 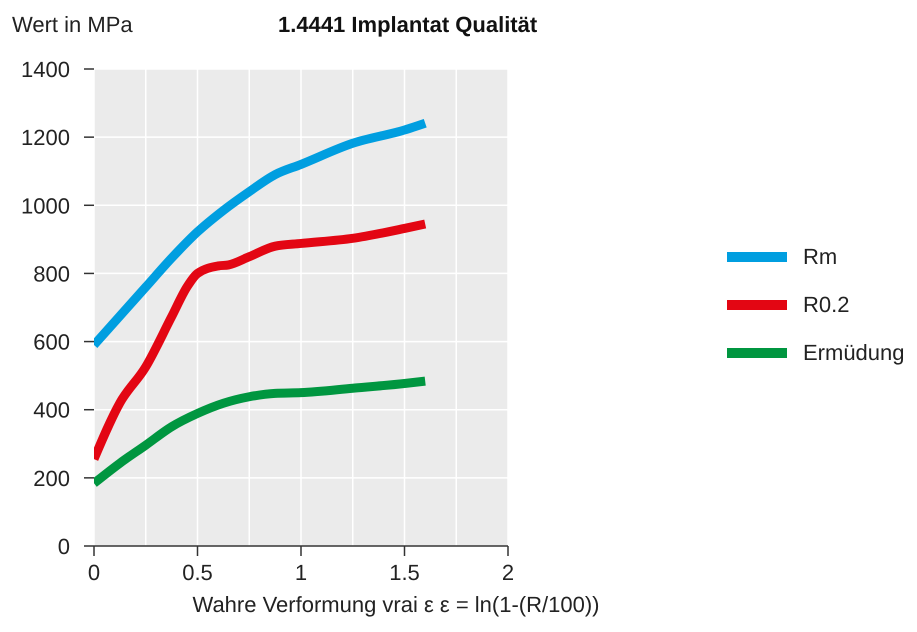 What do you see at coordinates (45, 205) in the screenshot?
I see `y-tick-label: 1000` at bounding box center [45, 205].